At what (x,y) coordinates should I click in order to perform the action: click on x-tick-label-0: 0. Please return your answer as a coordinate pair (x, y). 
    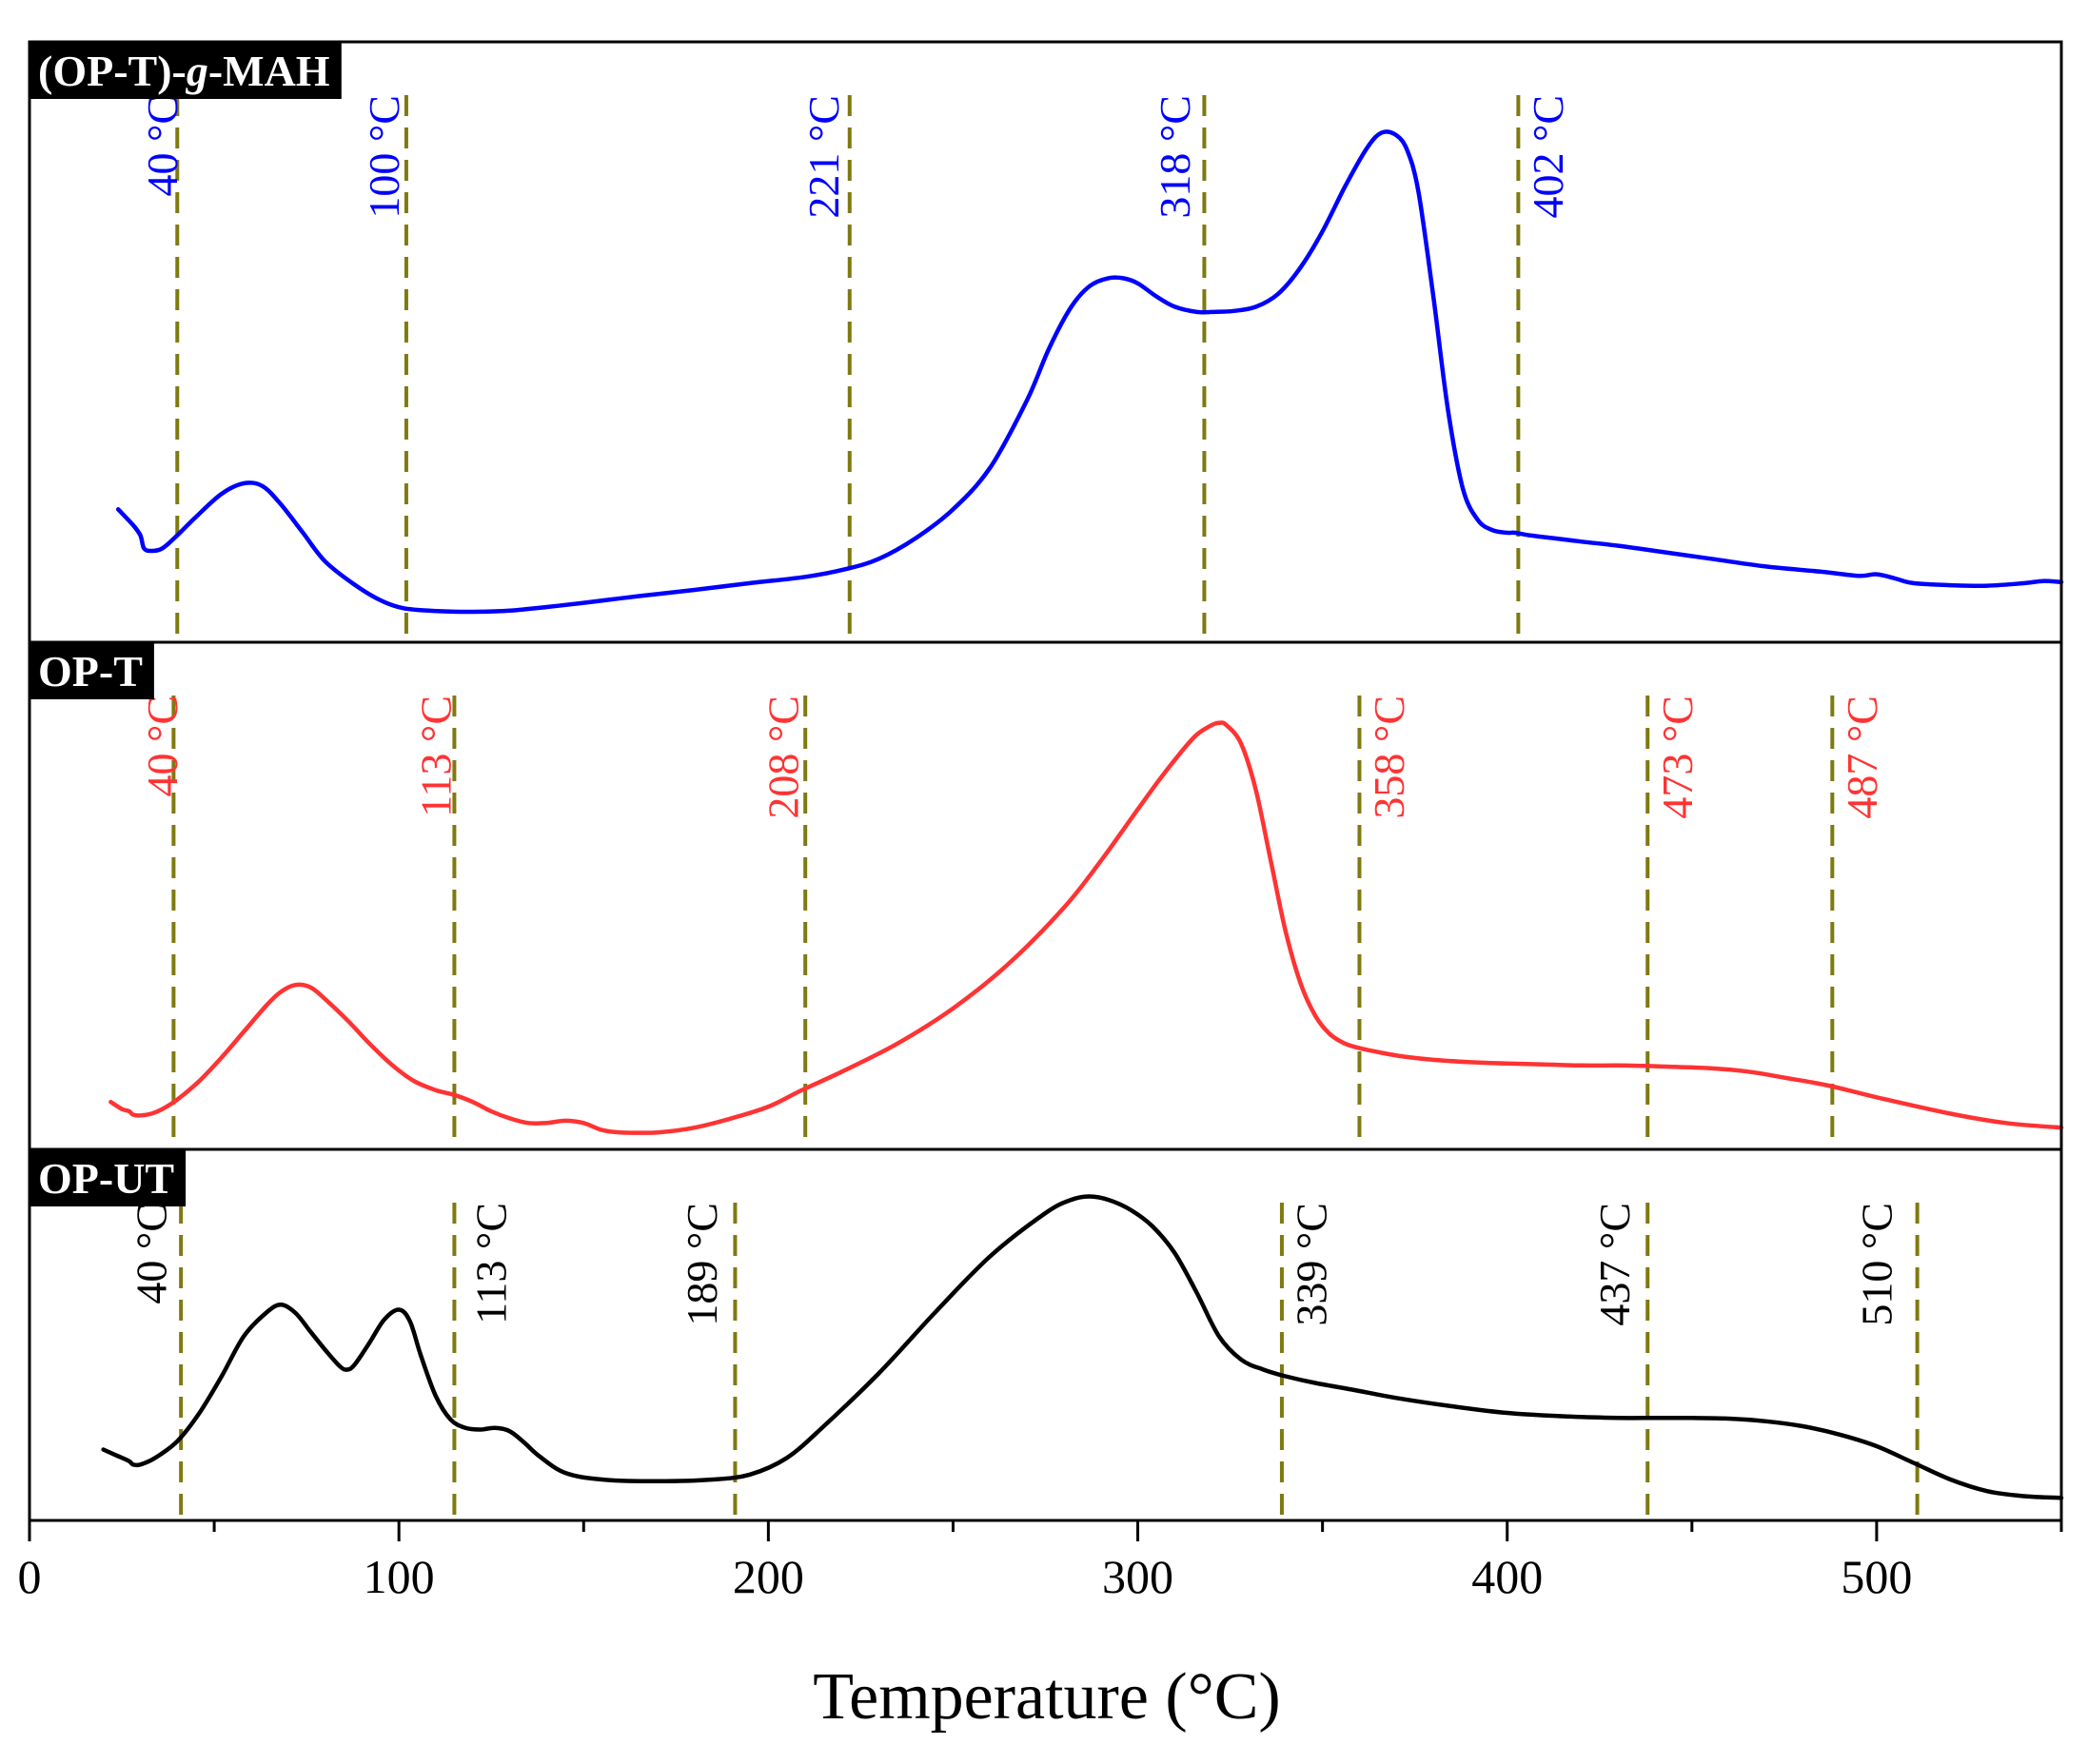
    Looking at the image, I should click on (30, 1576).